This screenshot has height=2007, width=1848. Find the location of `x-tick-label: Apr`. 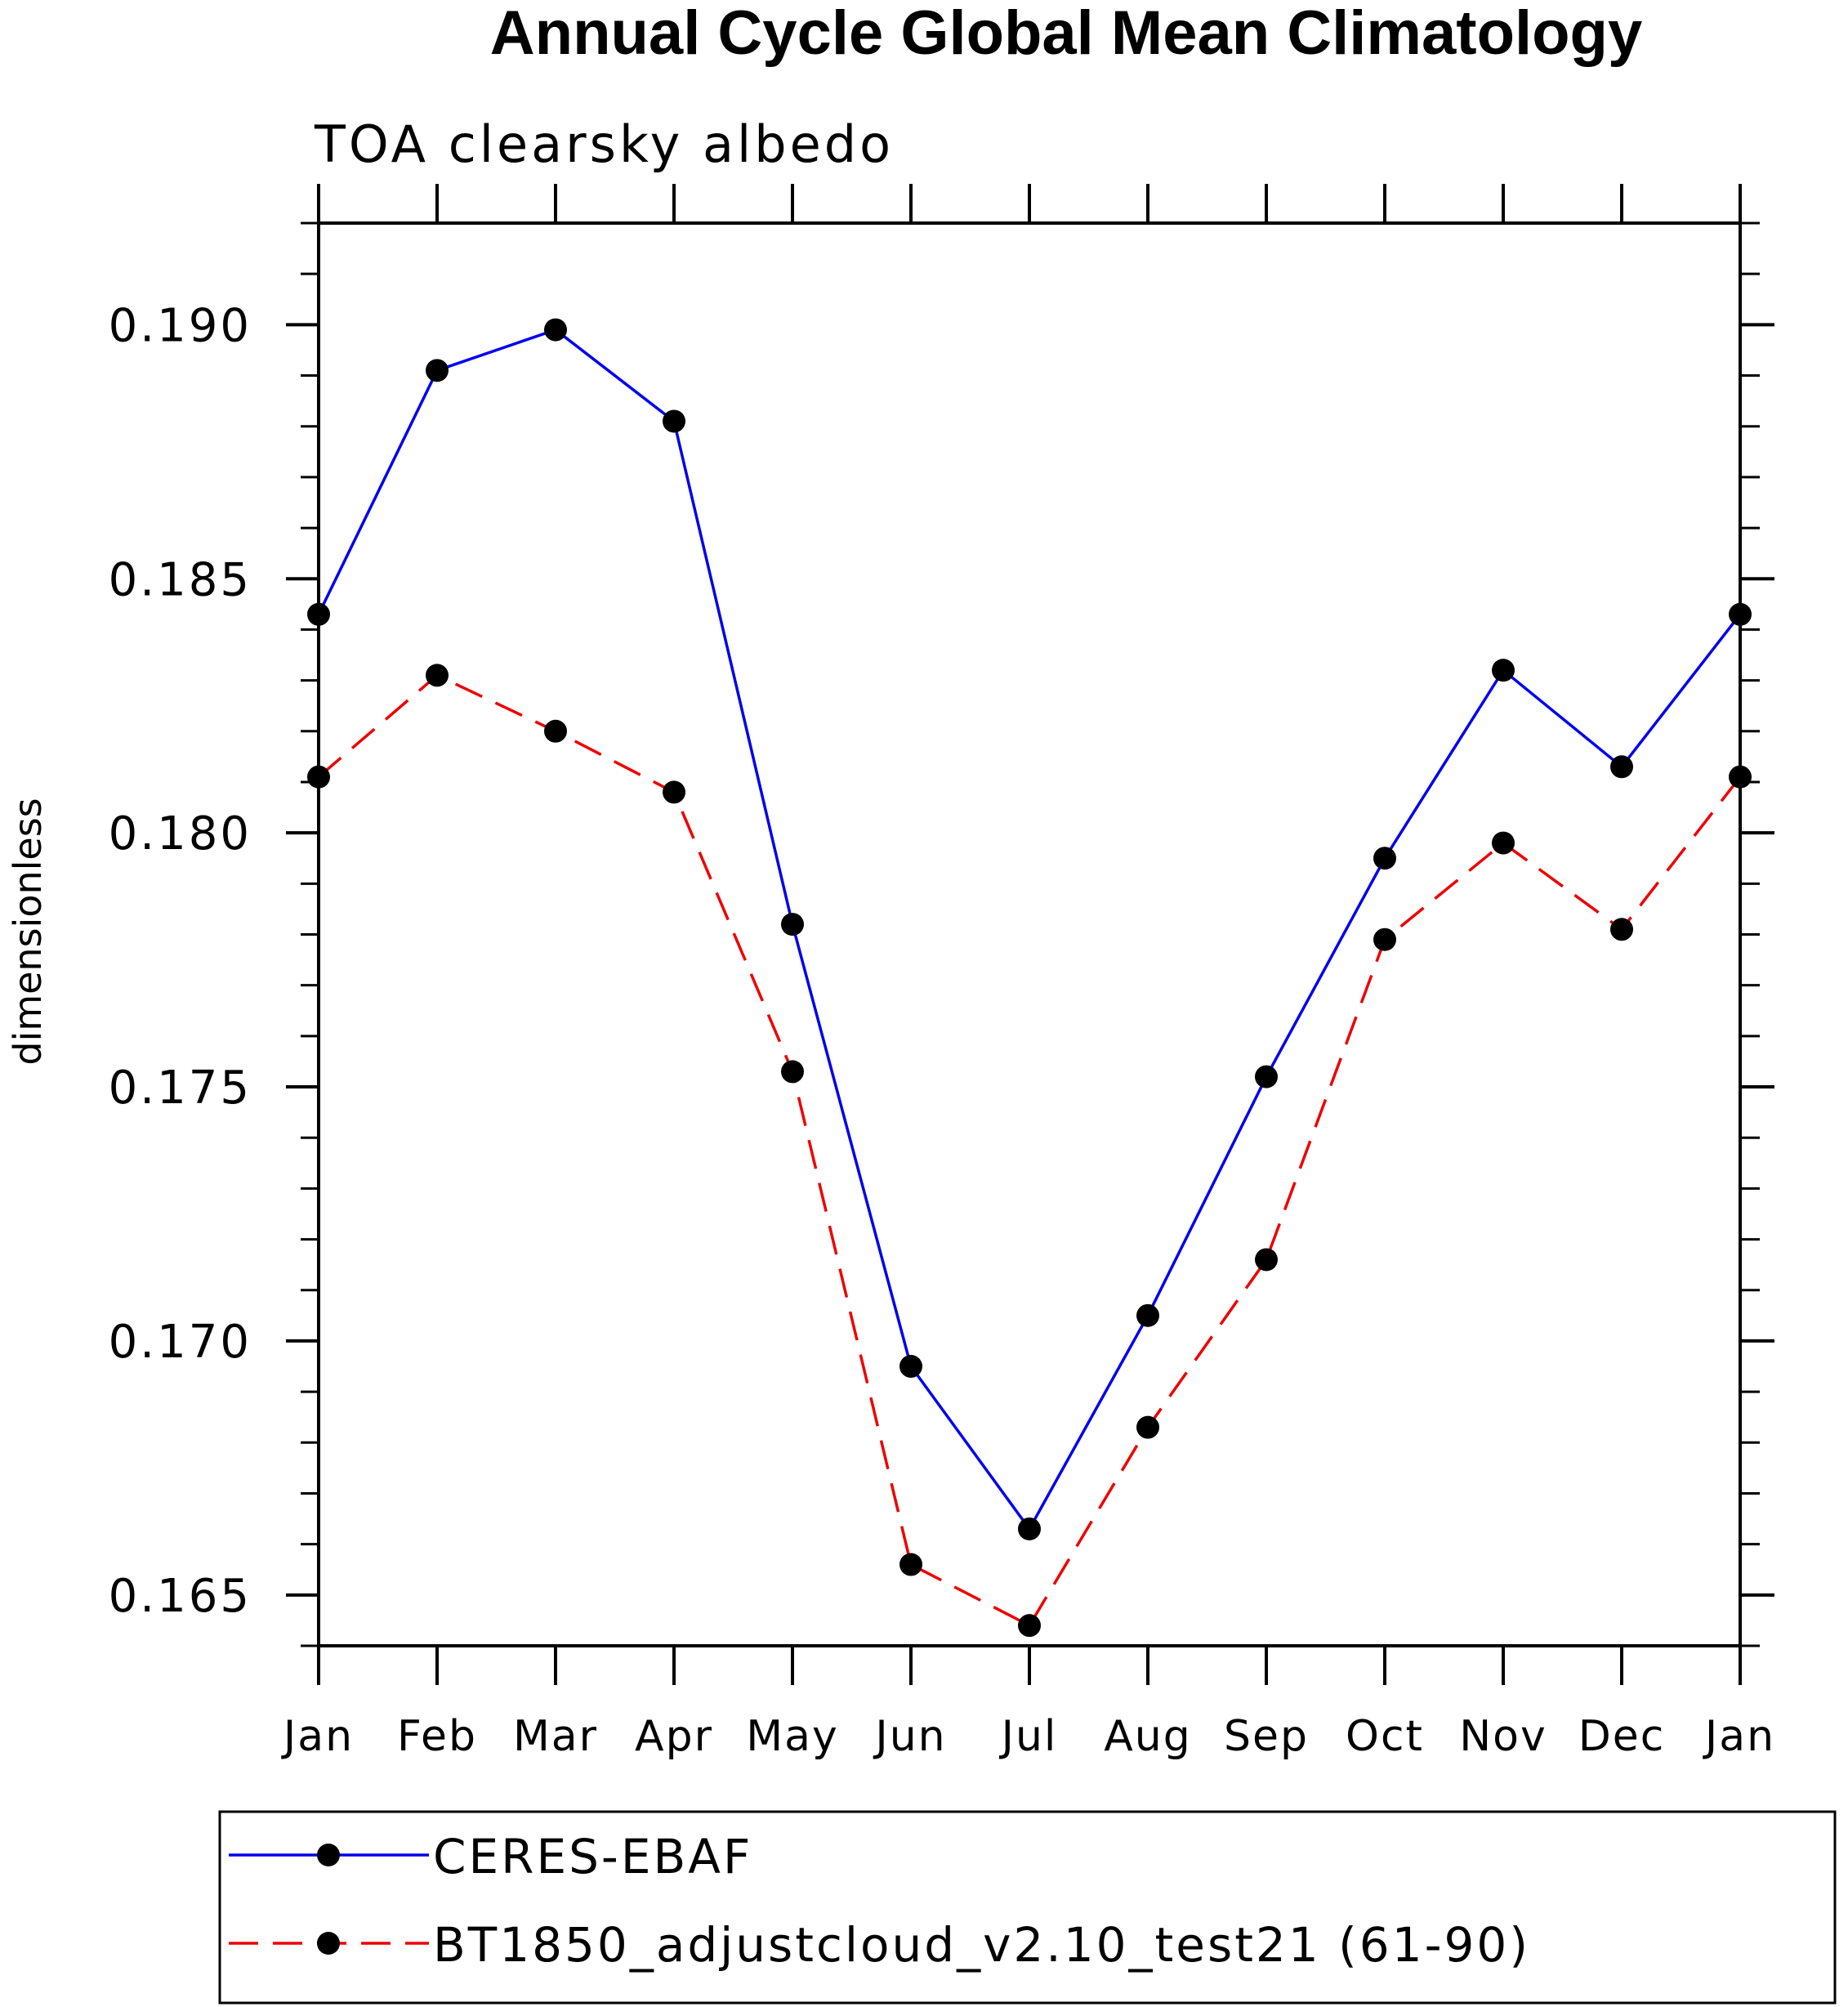

x-tick-label: Apr is located at coordinates (674, 1736).